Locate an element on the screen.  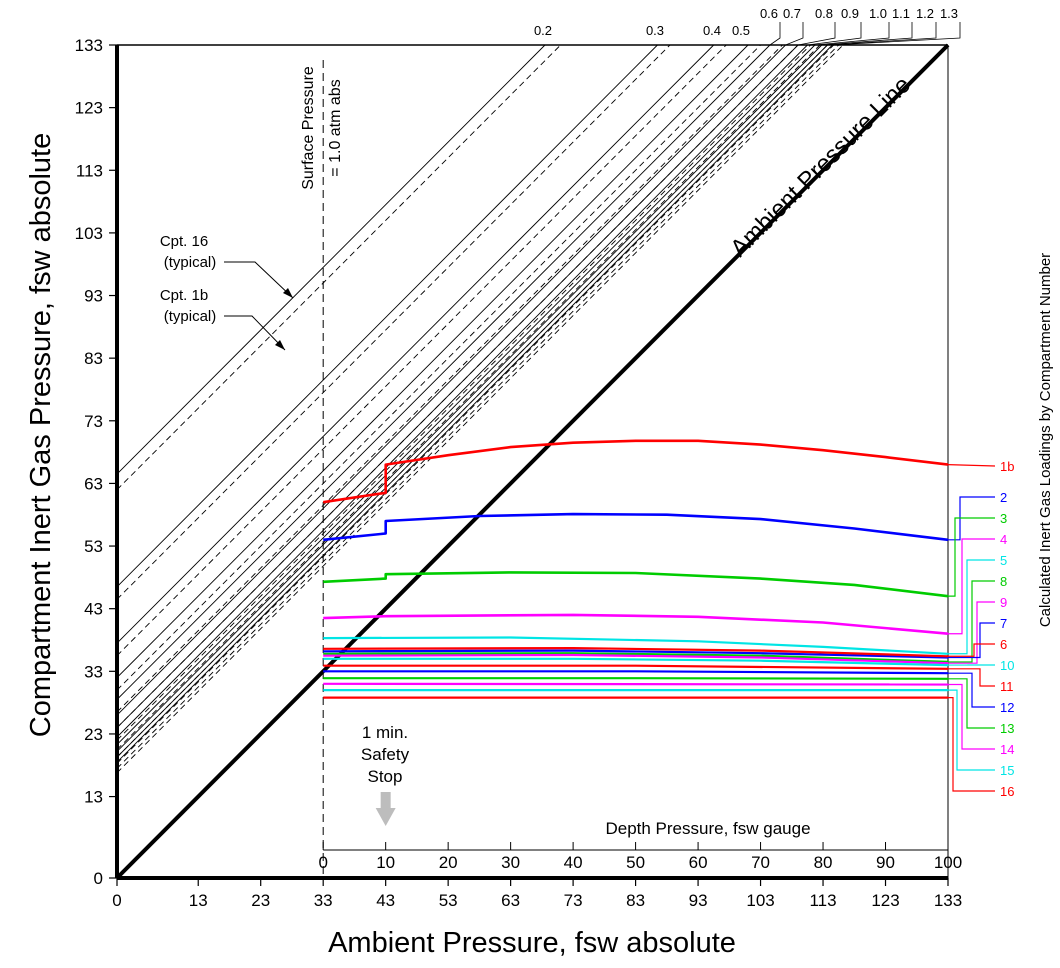
y-tick-label-53: 53 is located at coordinates (93, 546).